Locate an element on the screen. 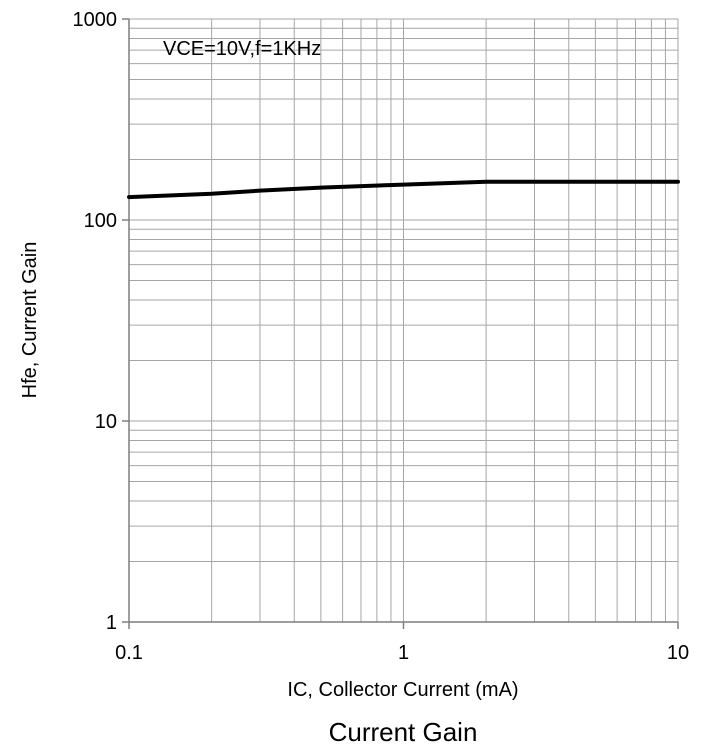 This screenshot has width=709, height=751. chart-title: Current Gain is located at coordinates (403, 732).